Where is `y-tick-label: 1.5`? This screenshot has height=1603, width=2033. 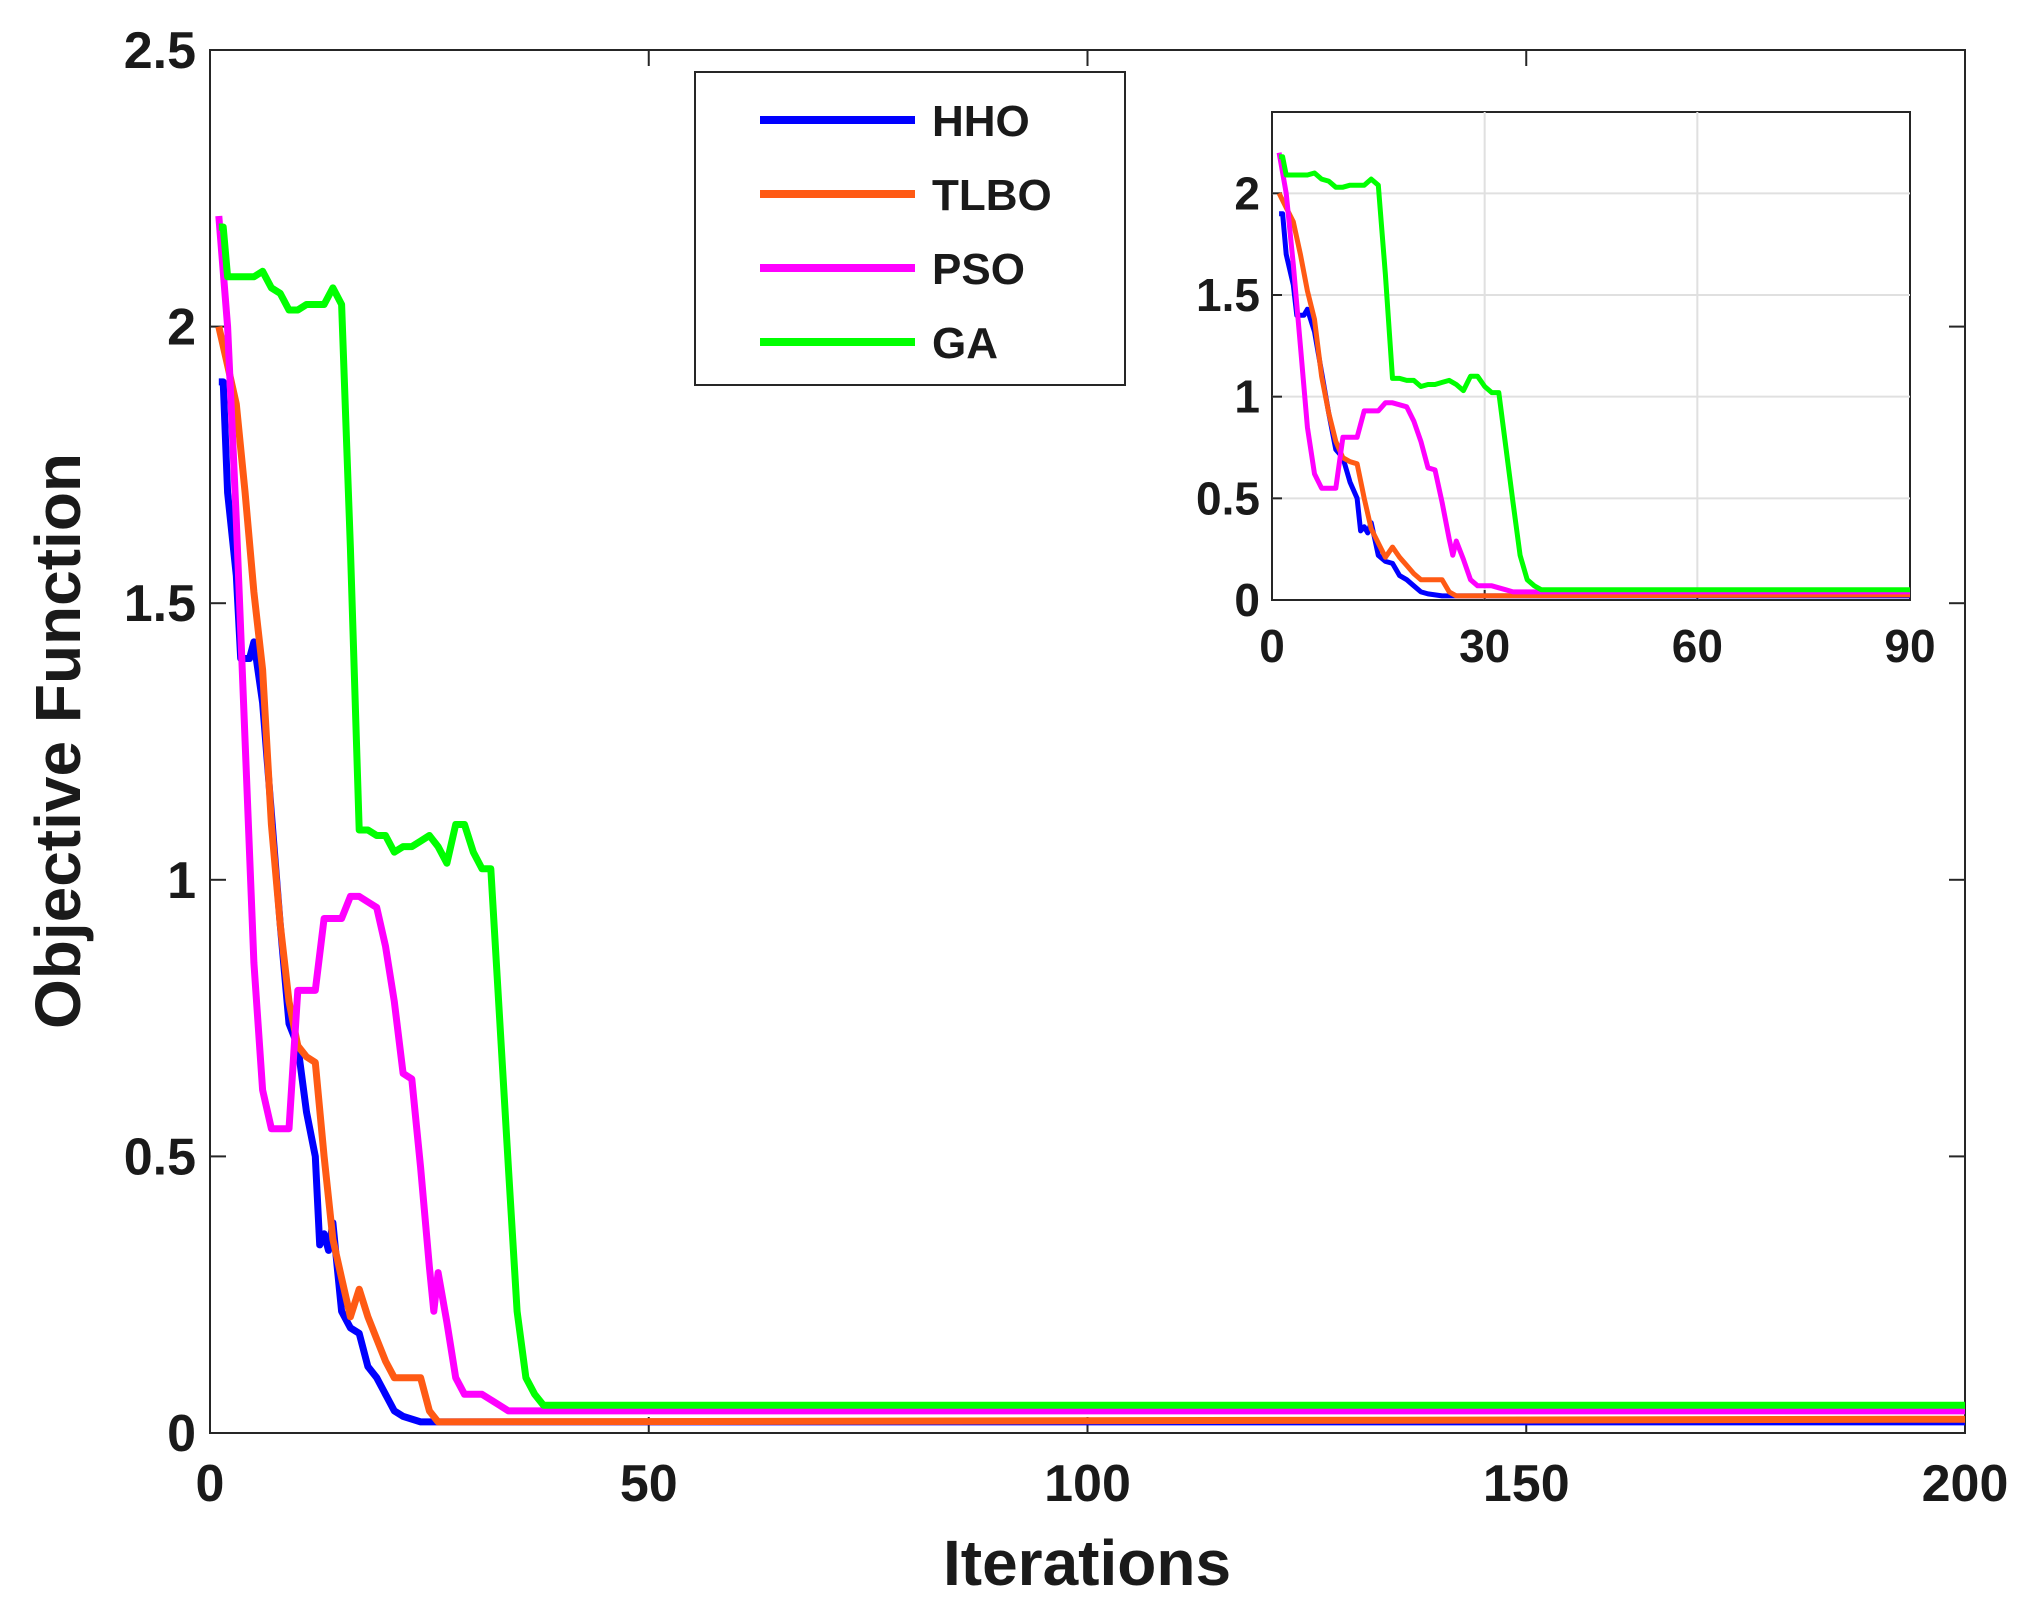
y-tick-label: 1.5 is located at coordinates (160, 604).